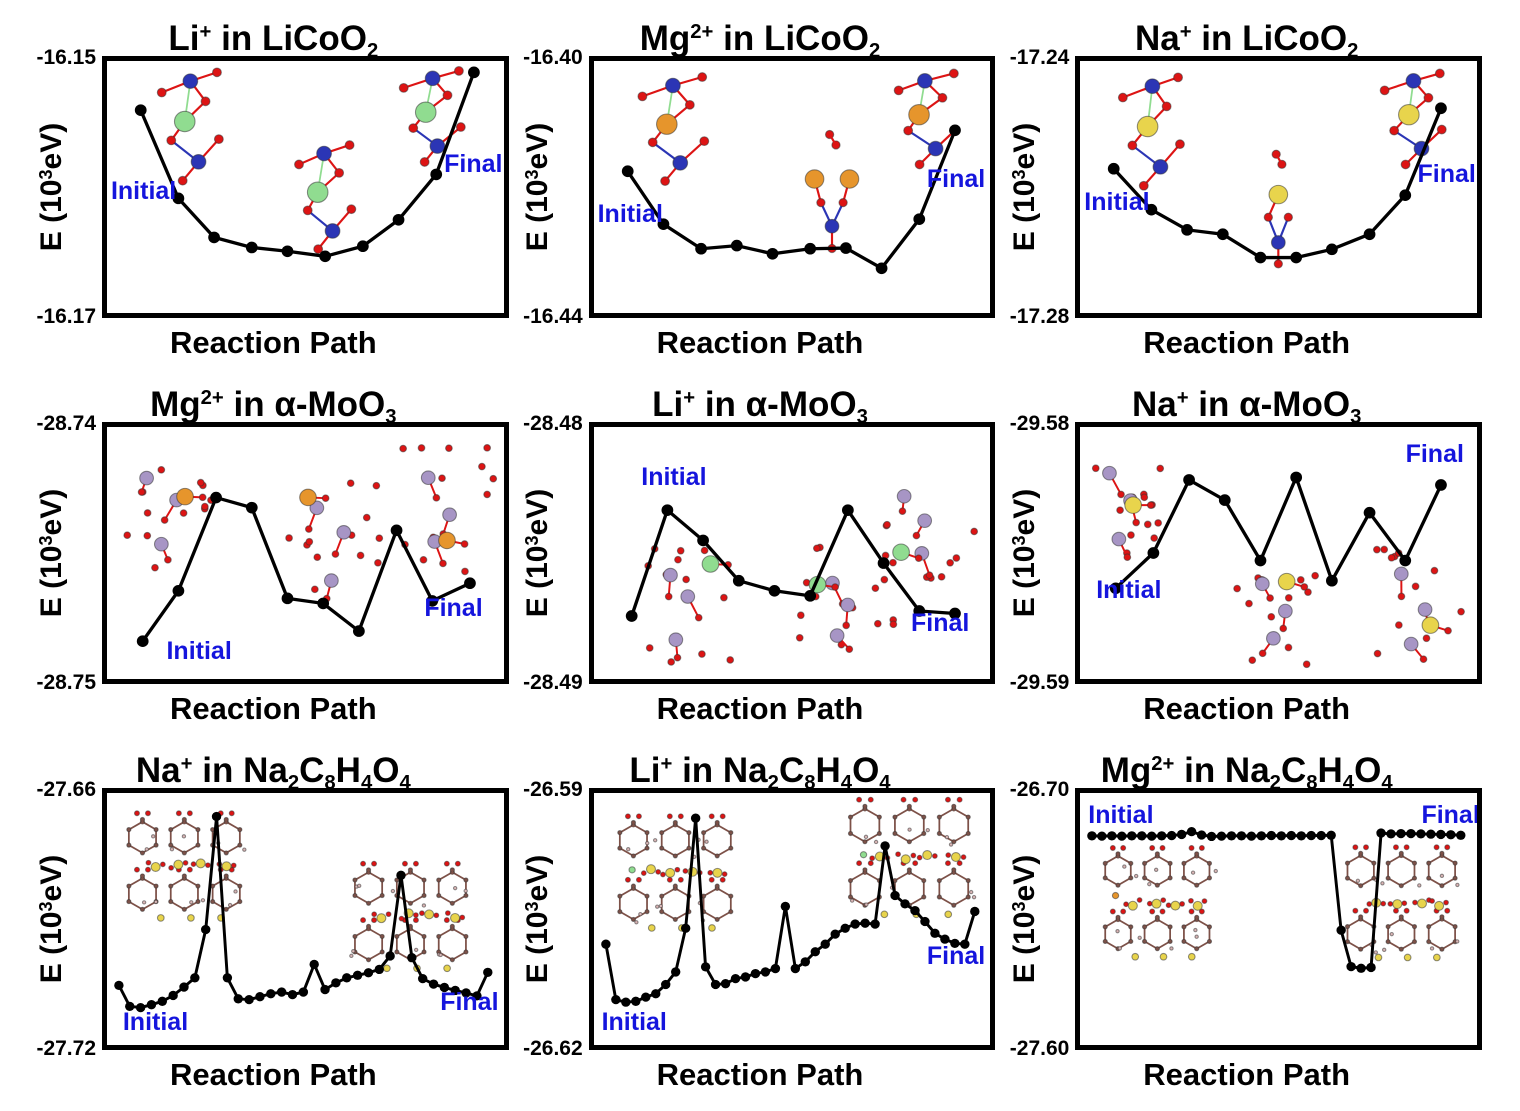 The image size is (1520, 1111). I want to click on panel-title: Na+ in LiCoO2, so click(1246, 40).